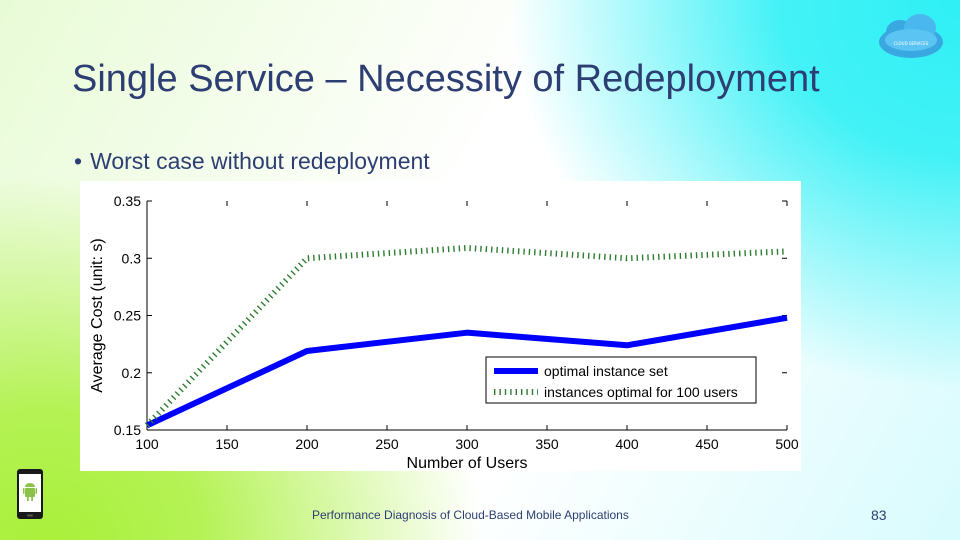 This screenshot has width=960, height=540. I want to click on x-tick-label: 450, so click(707, 444).